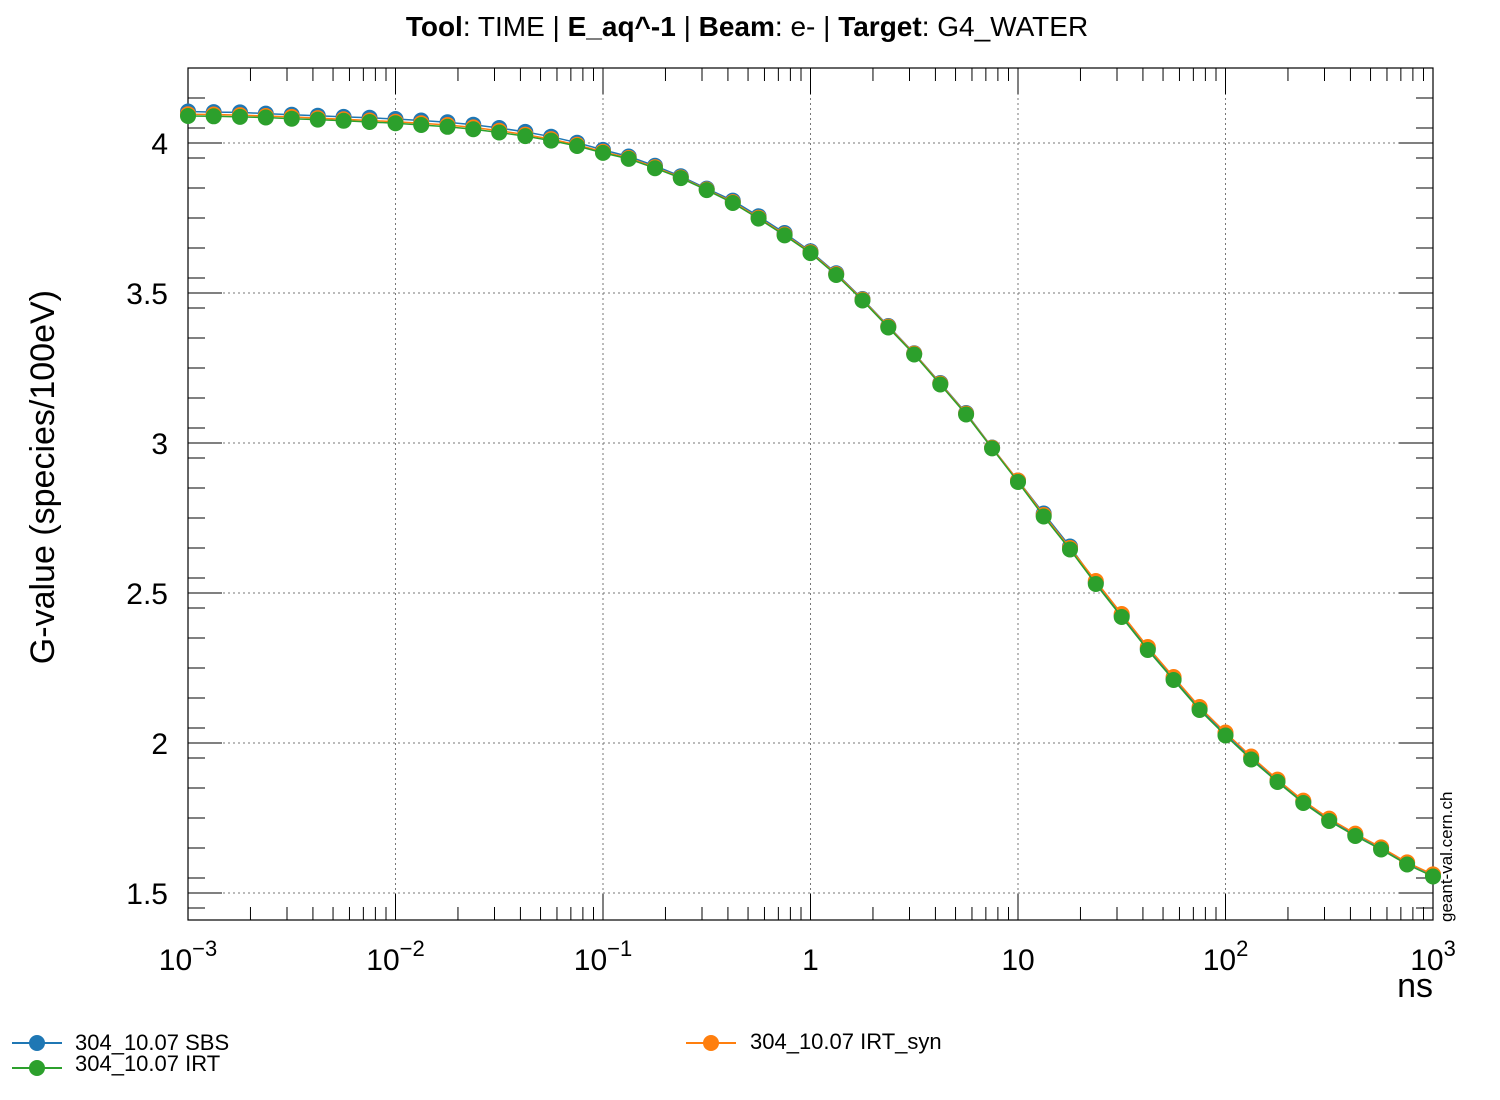 This screenshot has width=1500, height=1100. What do you see at coordinates (603, 956) in the screenshot?
I see `x-tick-label: 10⁻¹` at bounding box center [603, 956].